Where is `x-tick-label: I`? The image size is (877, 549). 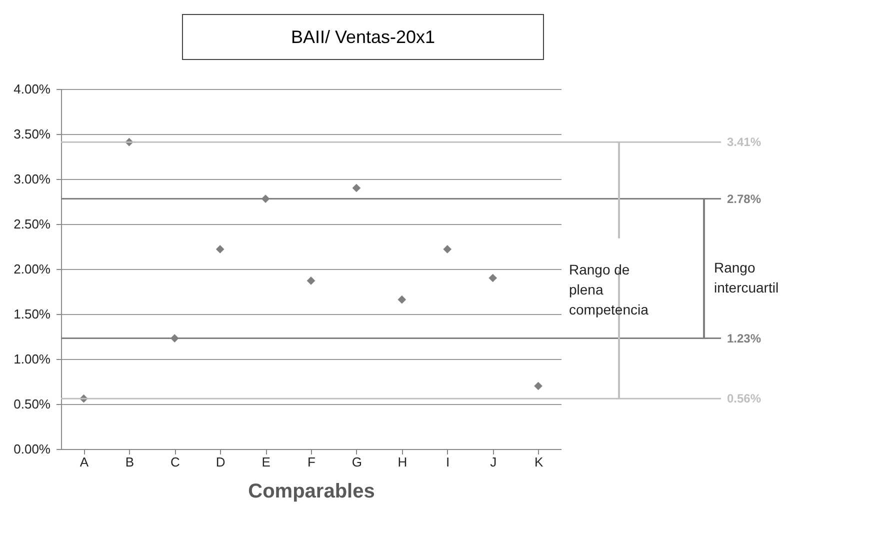
x-tick-label: I is located at coordinates (448, 462).